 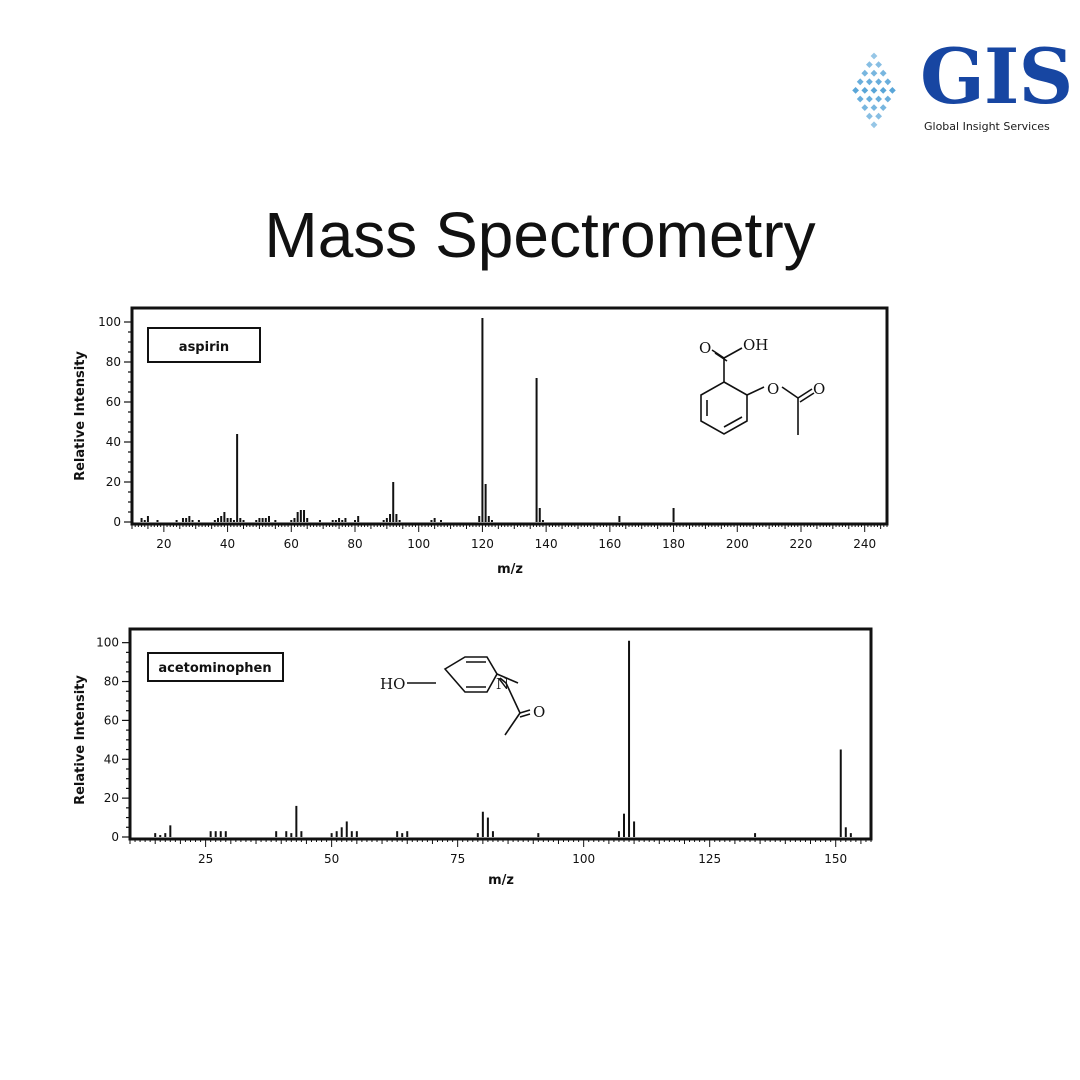 What do you see at coordinates (609, 544) in the screenshot?
I see `x-tick-label: 160` at bounding box center [609, 544].